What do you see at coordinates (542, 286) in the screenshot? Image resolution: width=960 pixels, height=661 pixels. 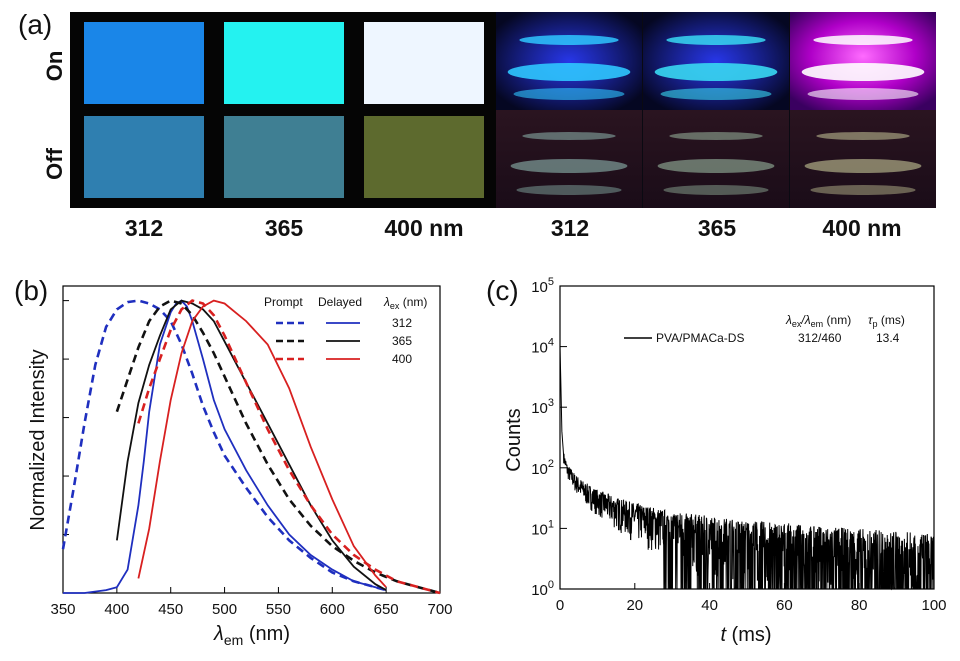 I see `c-y-tick-label: 10⁵` at bounding box center [542, 286].